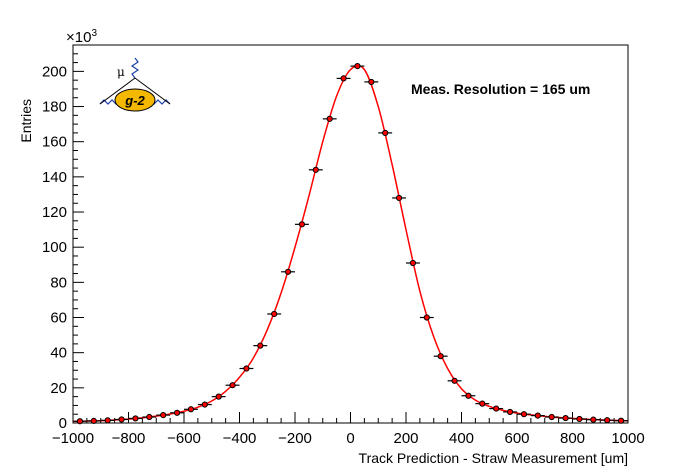 Image resolution: width=696 pixels, height=473 pixels. Describe the element at coordinates (516, 438) in the screenshot. I see `x-tick-label: 600` at that location.